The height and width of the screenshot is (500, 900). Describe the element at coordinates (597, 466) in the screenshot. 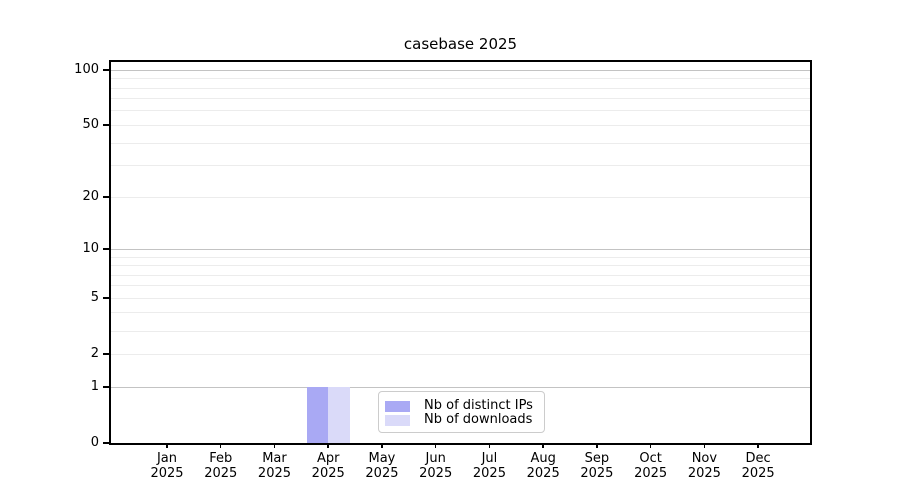

I see `x-axis-tick-label: Sep 2025` at that location.